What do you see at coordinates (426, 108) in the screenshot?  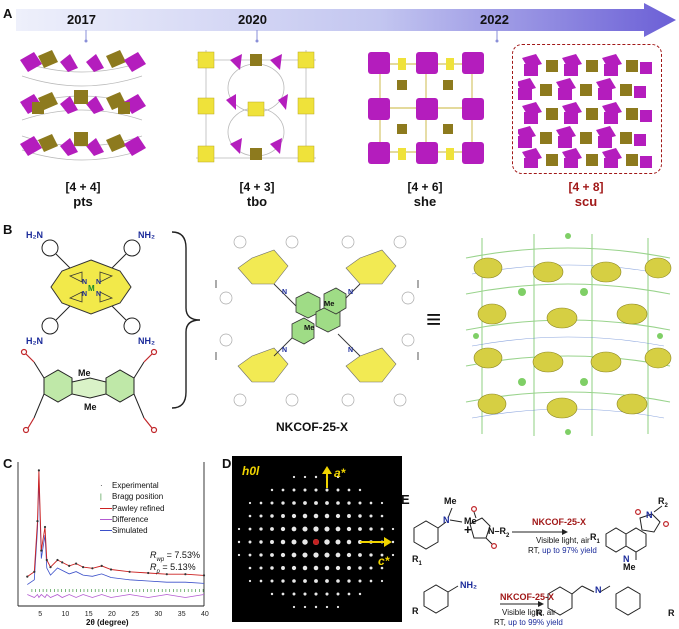 I see `she-framework-illustration` at bounding box center [426, 108].